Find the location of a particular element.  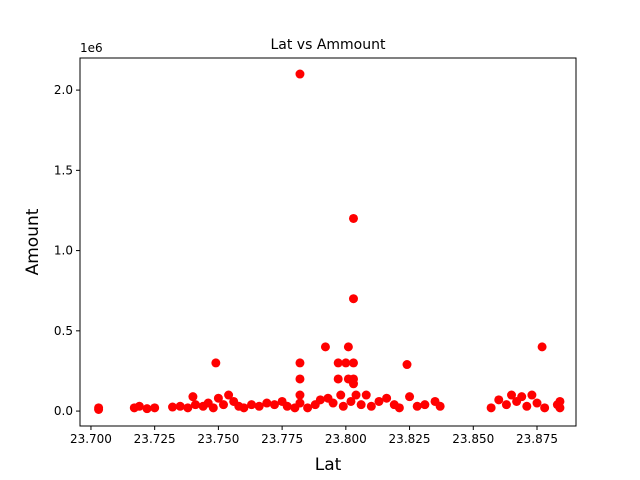

y-tick-label: 1.0 is located at coordinates (63, 251).